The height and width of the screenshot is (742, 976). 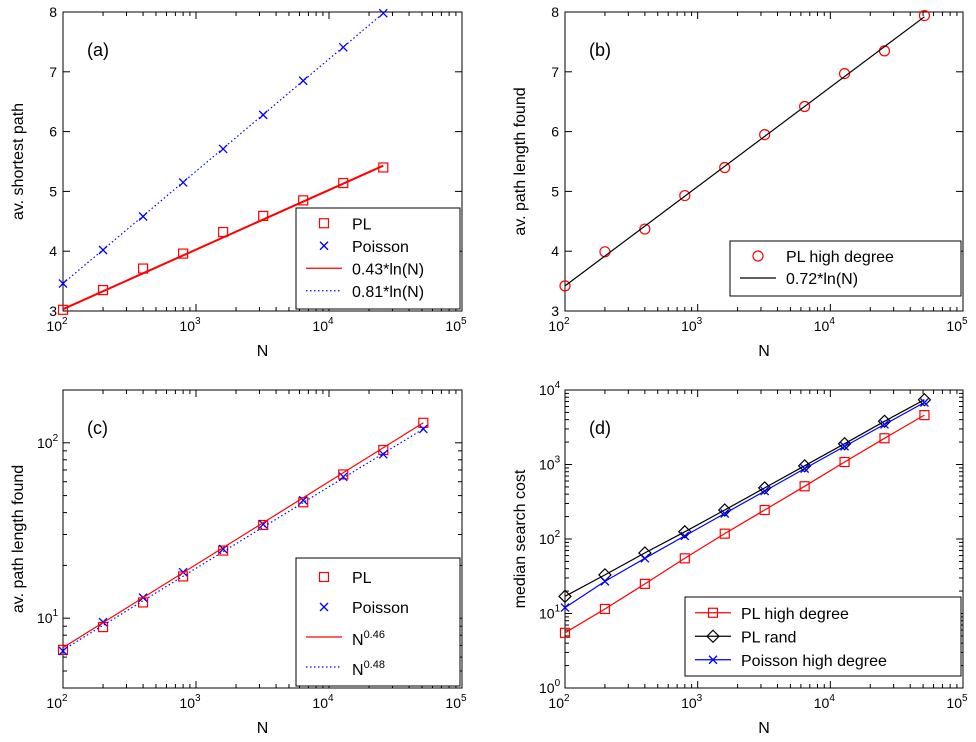 I want to click on legend-label: 0.43*ln(N), so click(x=388, y=269).